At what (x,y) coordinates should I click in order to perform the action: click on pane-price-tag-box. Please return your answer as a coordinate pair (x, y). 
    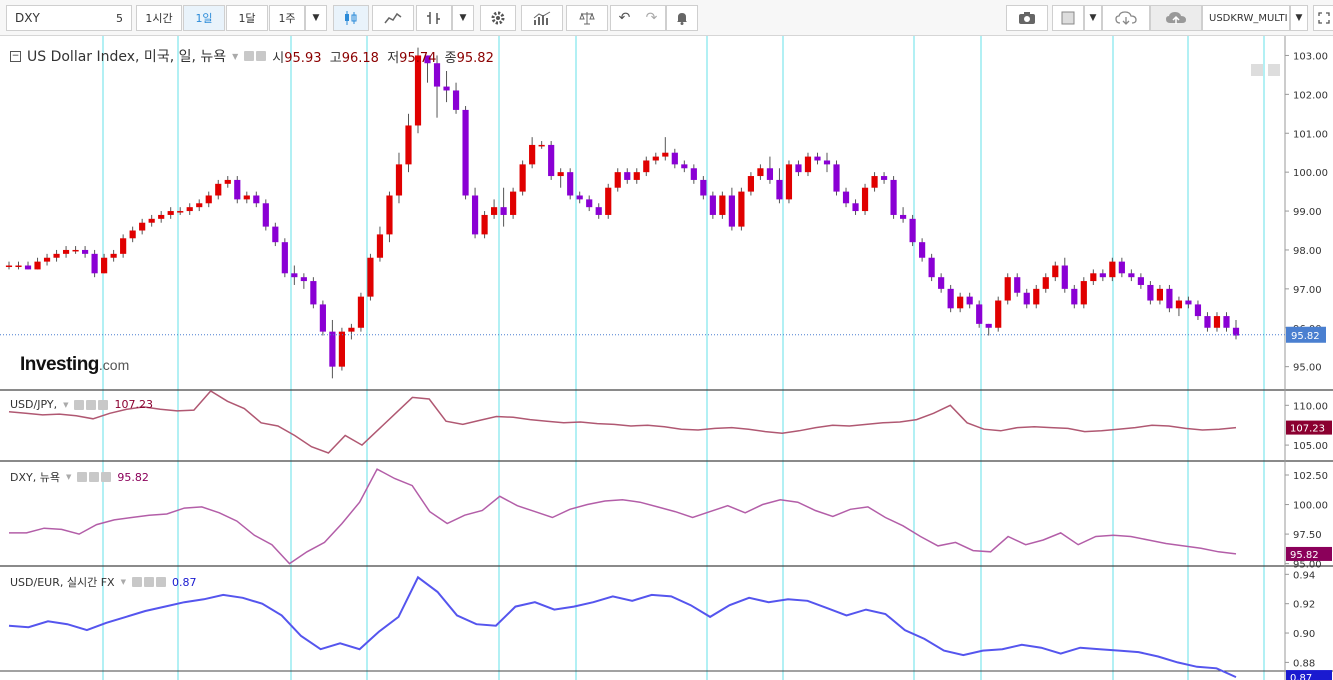
    Looking at the image, I should click on (1309, 427).